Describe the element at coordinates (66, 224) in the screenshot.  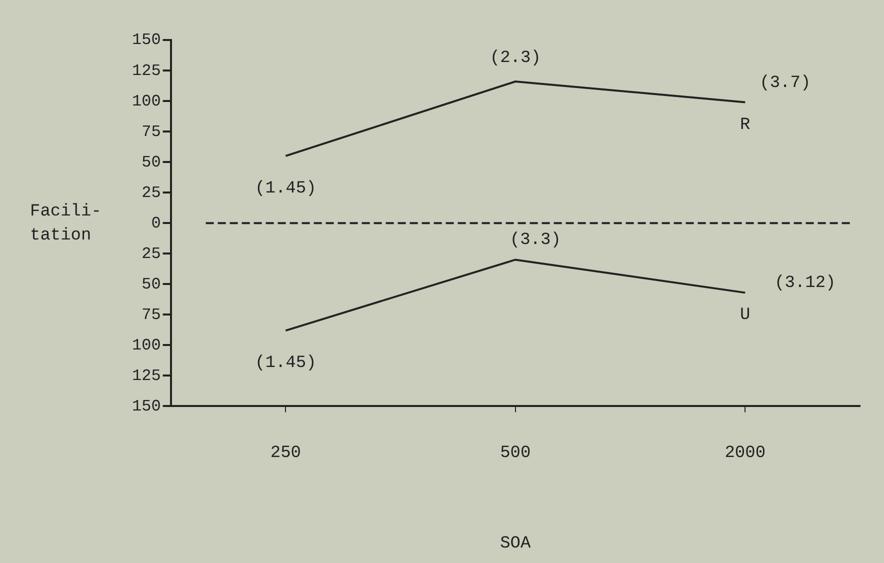
I see `y-axis-title: Facili- tation` at that location.